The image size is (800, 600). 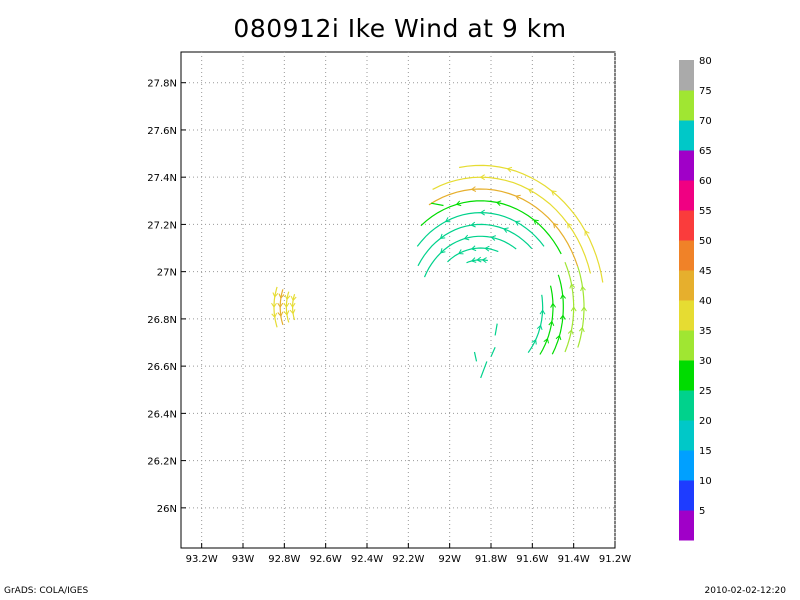 I want to click on x-tick-label: 91.8W, so click(x=491, y=559).